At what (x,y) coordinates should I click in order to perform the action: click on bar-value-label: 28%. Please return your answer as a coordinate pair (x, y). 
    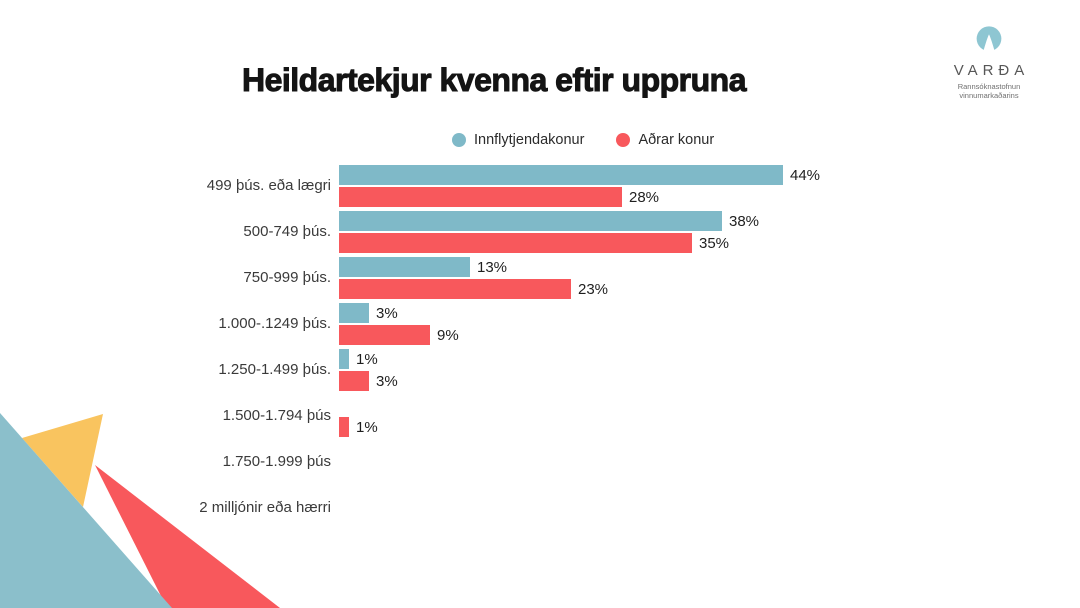
    Looking at the image, I should click on (644, 197).